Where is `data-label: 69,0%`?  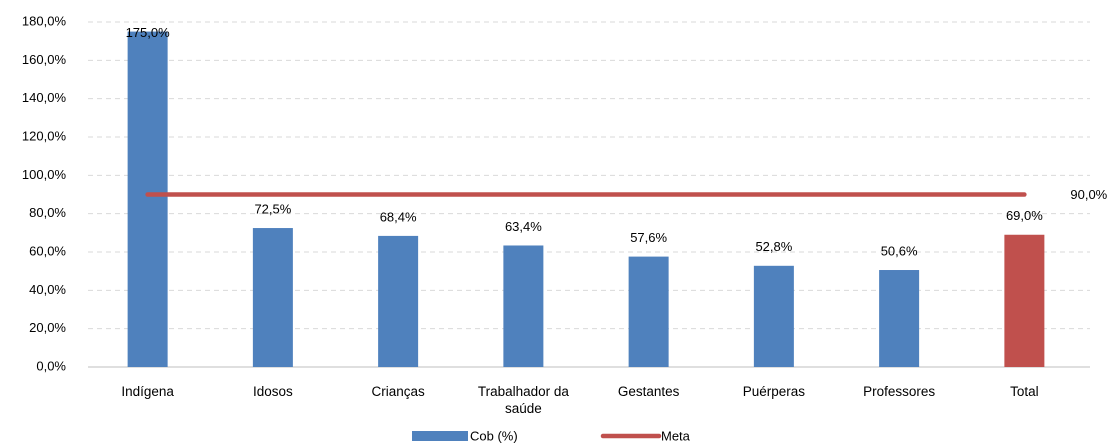
data-label: 69,0% is located at coordinates (1024, 215).